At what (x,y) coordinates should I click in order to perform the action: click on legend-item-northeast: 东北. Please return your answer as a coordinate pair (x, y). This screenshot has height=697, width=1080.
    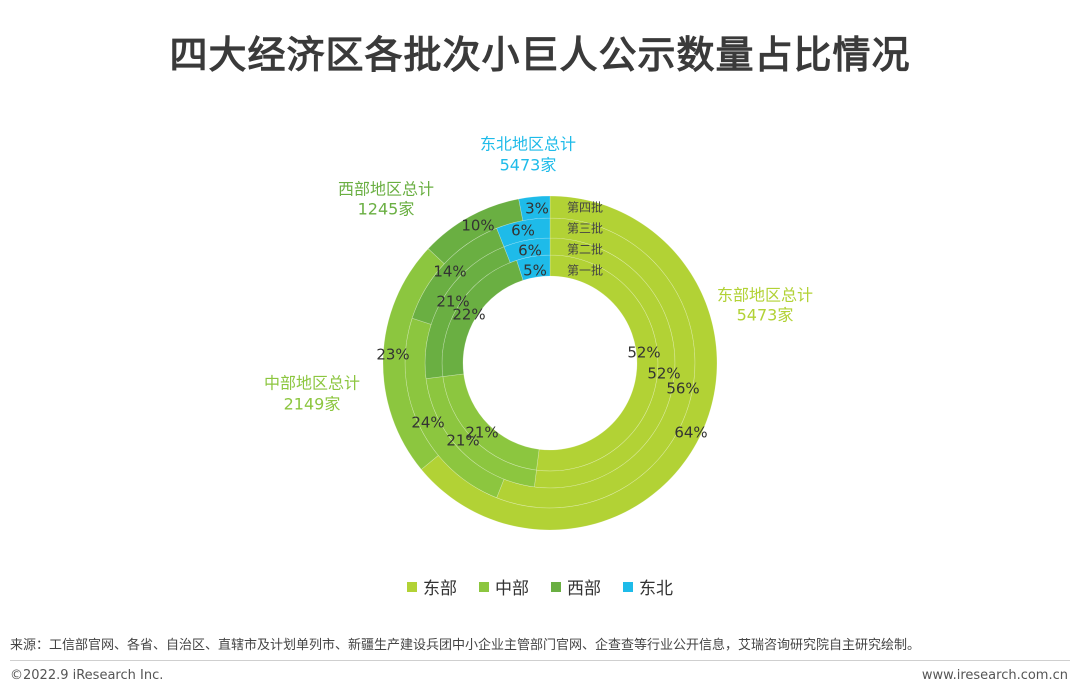
    Looking at the image, I should click on (648, 586).